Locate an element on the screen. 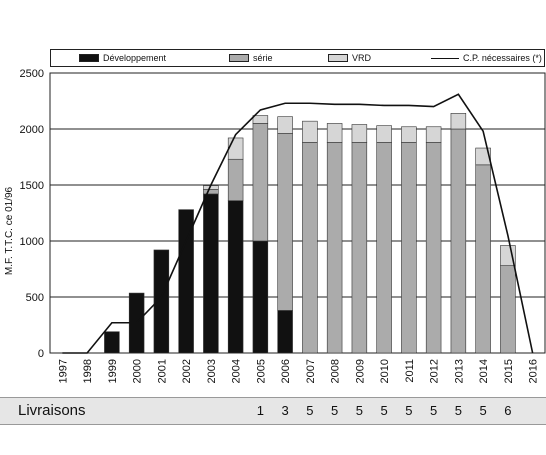  legend-swatch-developpement is located at coordinates (89, 58).